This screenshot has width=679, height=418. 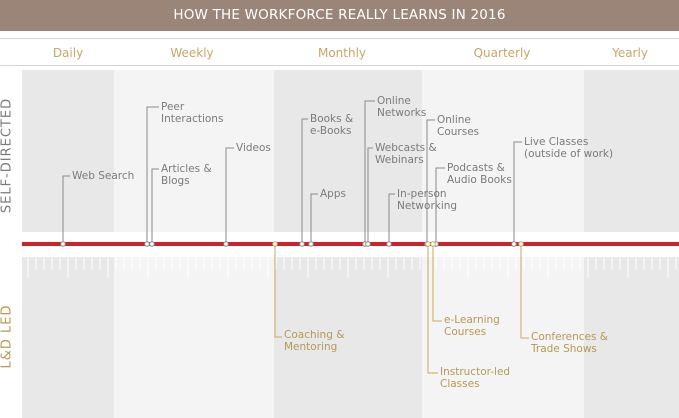 What do you see at coordinates (502, 53) in the screenshot?
I see `freq-quarterly: Quarterly` at bounding box center [502, 53].